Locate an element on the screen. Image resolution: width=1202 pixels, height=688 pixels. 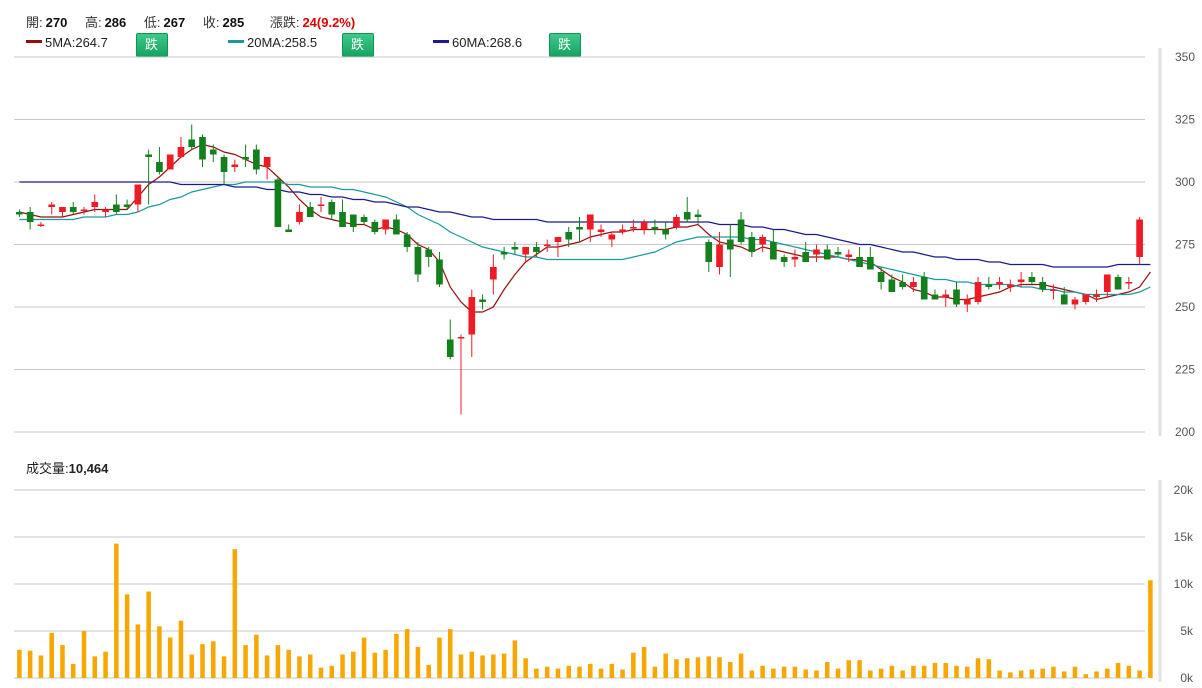
ma60-alert-button: 跌破 通知 is located at coordinates (565, 74).